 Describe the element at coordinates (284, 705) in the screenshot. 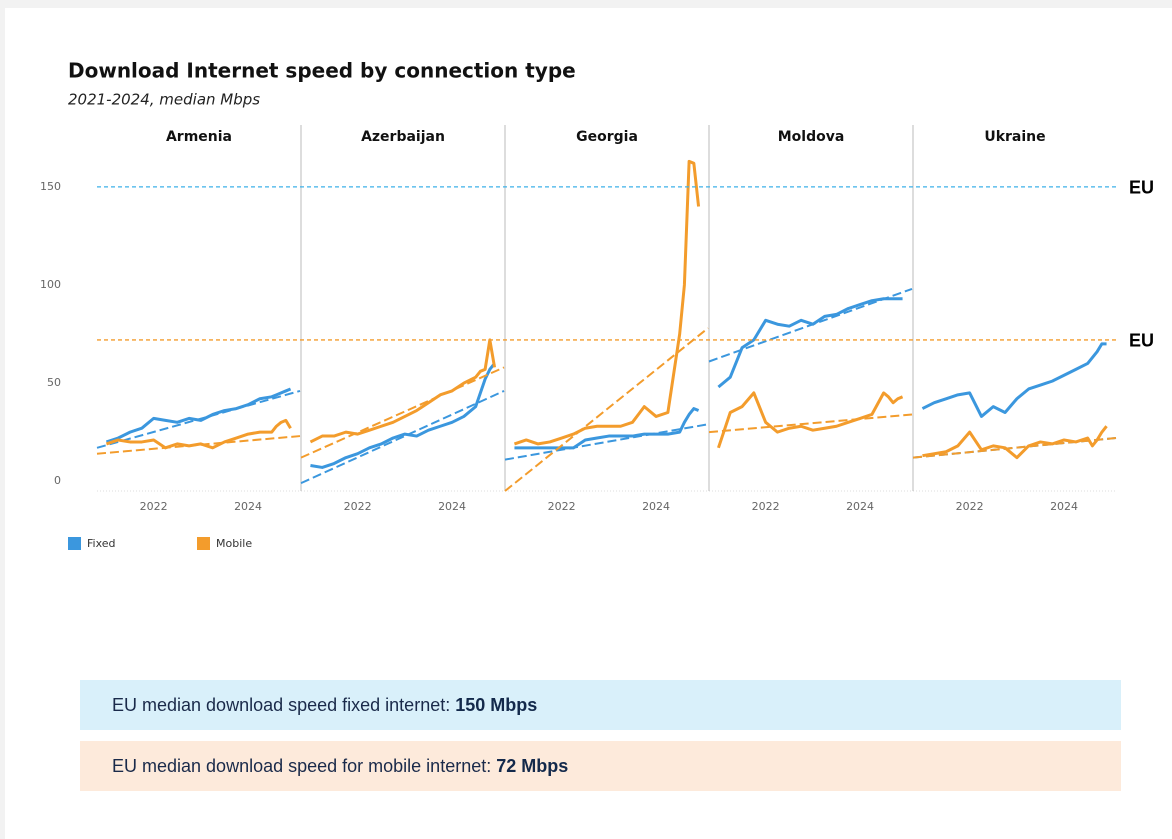

I see `callout-text: EU median download speed fixed internet:` at that location.